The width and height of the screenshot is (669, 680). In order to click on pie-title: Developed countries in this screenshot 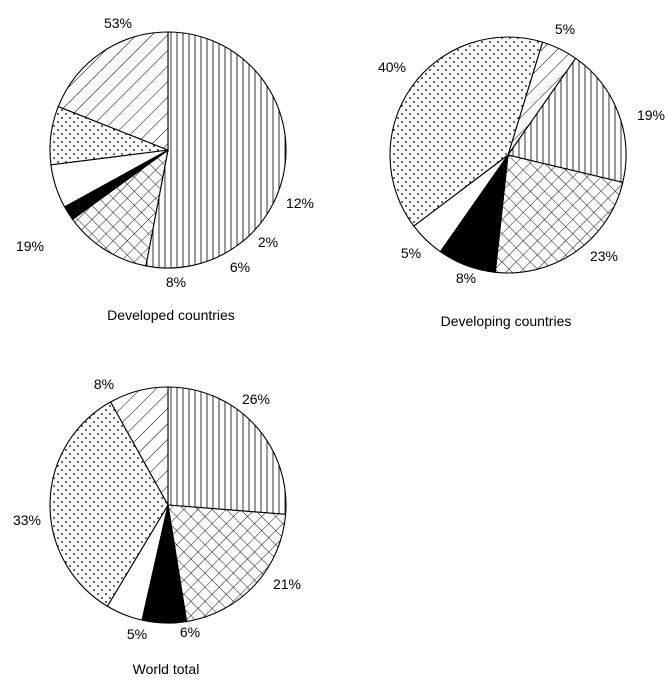, I will do `click(171, 315)`.